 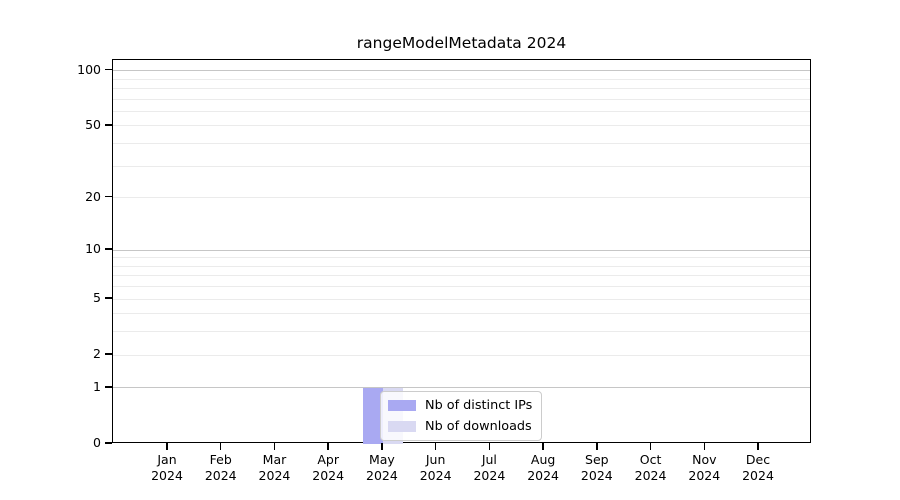 I want to click on legend-entry-distinct-ips: Nb of distinct IPs, so click(x=460, y=405).